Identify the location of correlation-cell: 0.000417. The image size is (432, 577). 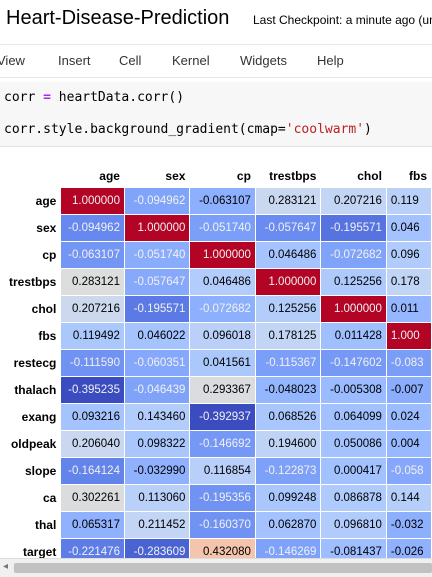
(353, 471).